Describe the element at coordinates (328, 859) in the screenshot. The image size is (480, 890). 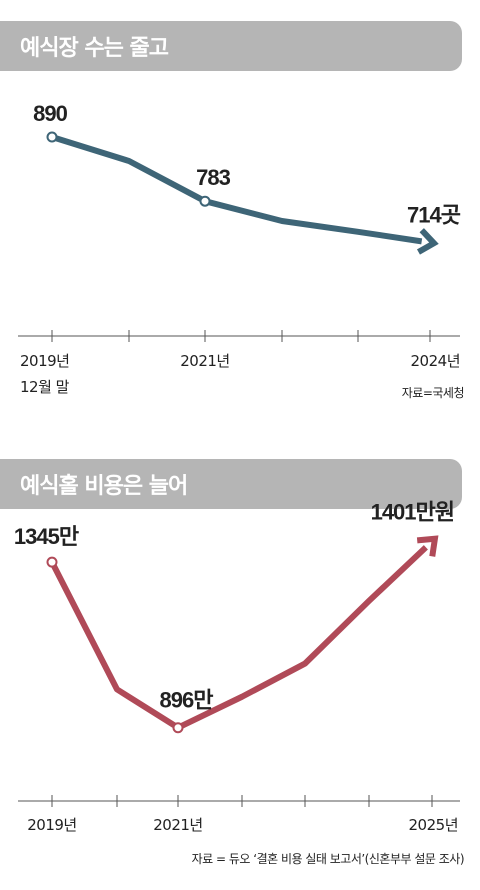
I see `chart2-source: 자료 = 듀오 ‘결혼 비용 실태 보고서’(신혼부부 설문 조사)` at that location.